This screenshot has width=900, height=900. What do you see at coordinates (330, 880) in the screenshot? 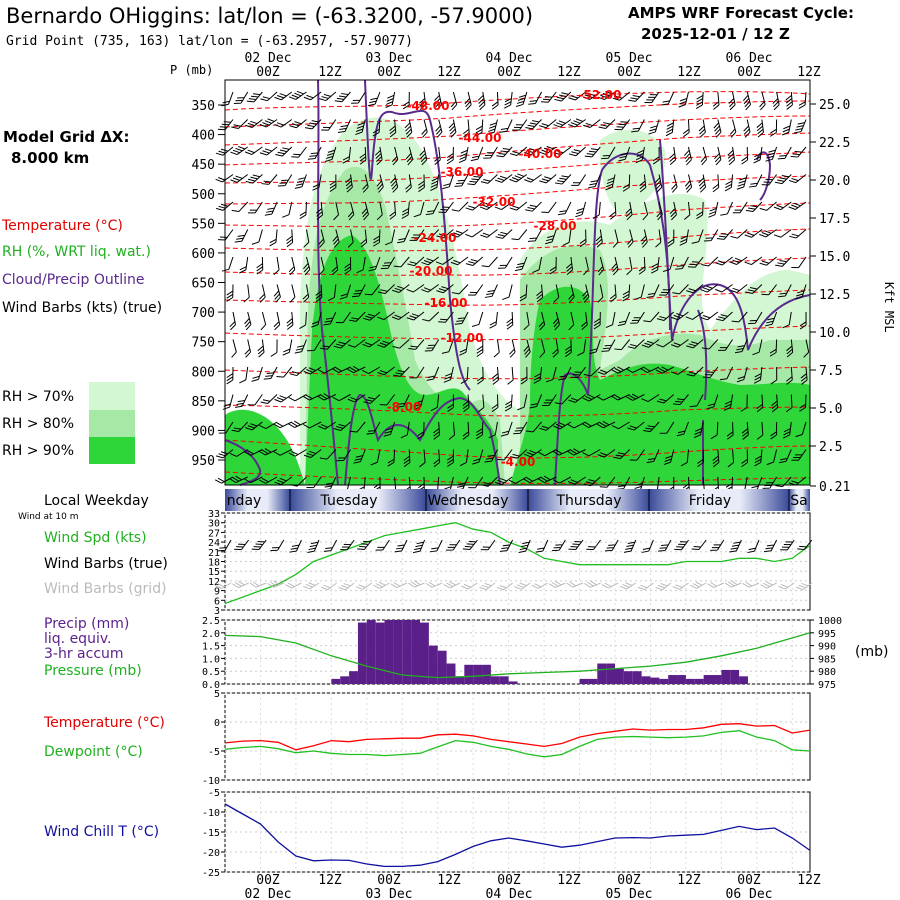
I see `bottom-hour-label: 12Z` at bounding box center [330, 880].